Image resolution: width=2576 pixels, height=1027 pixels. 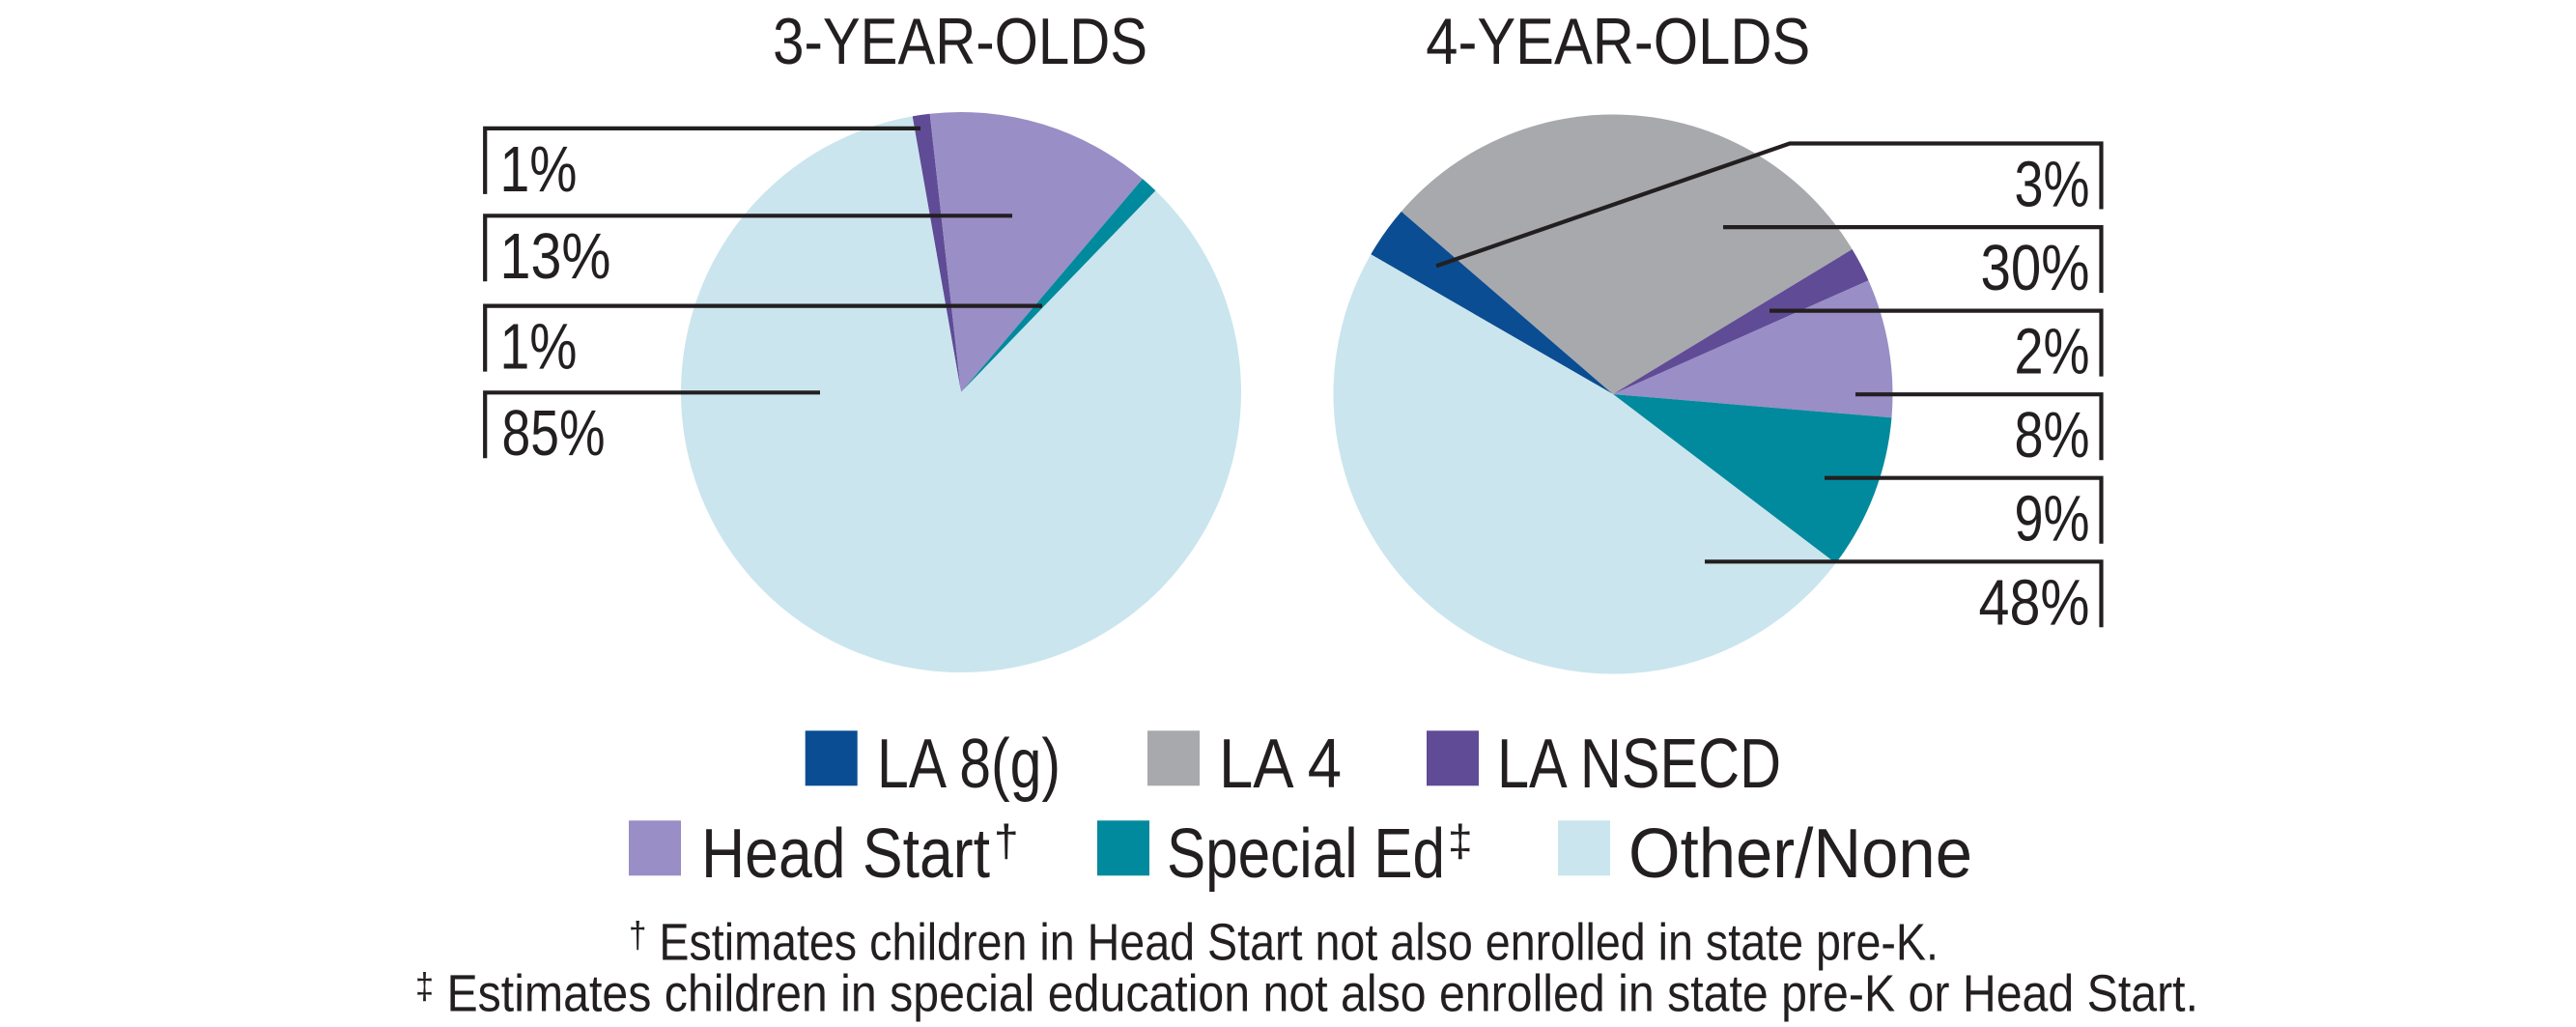 I want to click on svg-text: 2%, so click(x=2052, y=352).